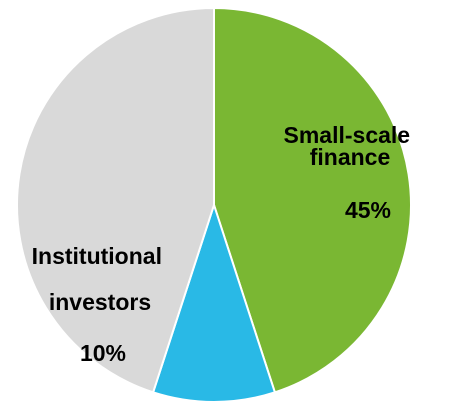 This screenshot has height=401, width=459. What do you see at coordinates (100, 256) in the screenshot?
I see `label-line: Institutional` at bounding box center [100, 256].